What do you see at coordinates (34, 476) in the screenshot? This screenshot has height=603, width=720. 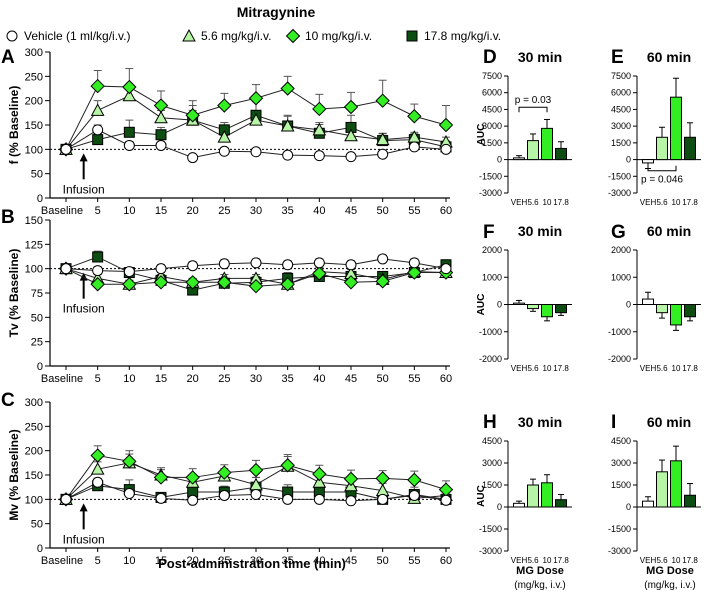 I see `y-tick-label: 150` at bounding box center [34, 476].